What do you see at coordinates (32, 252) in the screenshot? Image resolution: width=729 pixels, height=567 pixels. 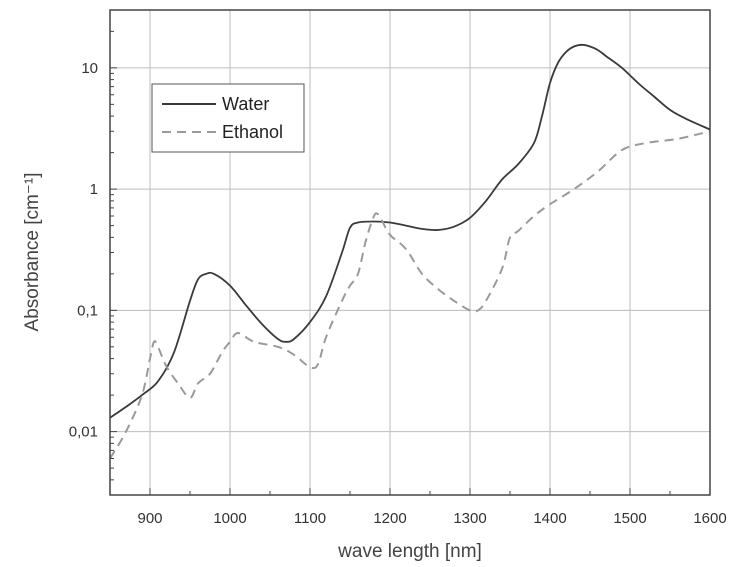 I see `y-axis-title: Absorbance [cm⁻¹]` at bounding box center [32, 252].